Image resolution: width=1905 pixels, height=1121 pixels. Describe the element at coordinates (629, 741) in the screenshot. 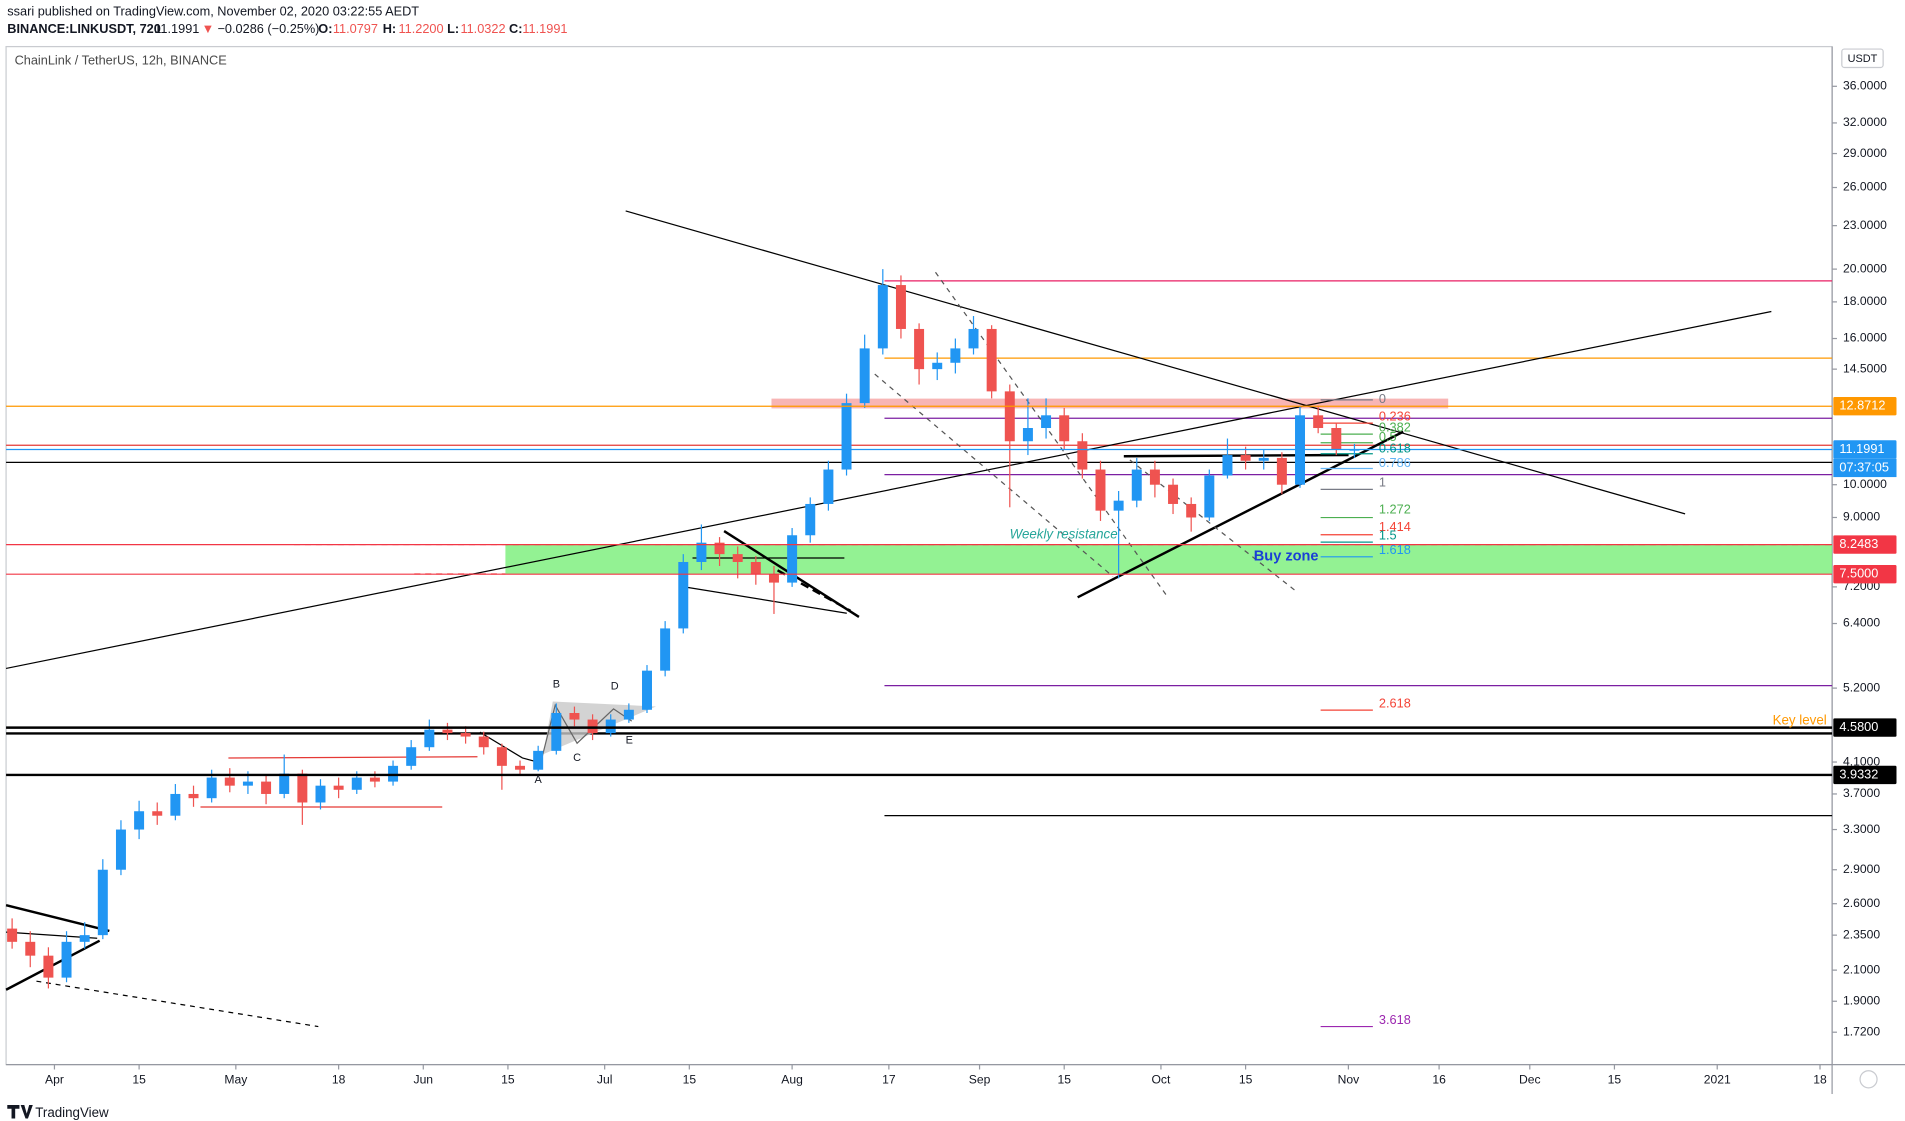

I see `wave-label: E` at that location.